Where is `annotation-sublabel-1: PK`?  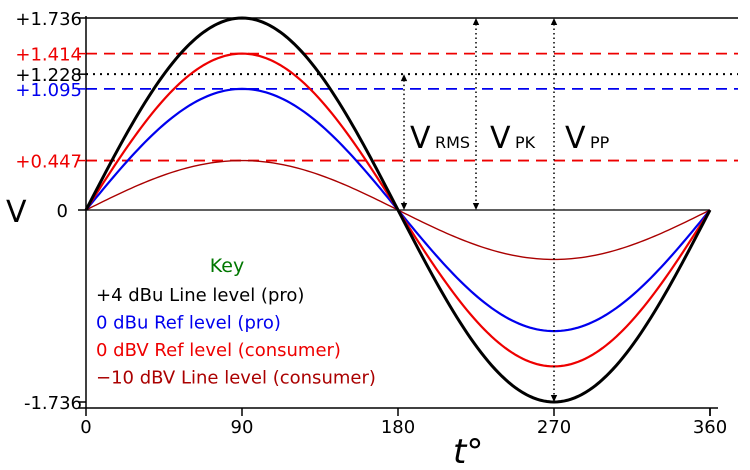 annotation-sublabel-1: PK is located at coordinates (525, 142).